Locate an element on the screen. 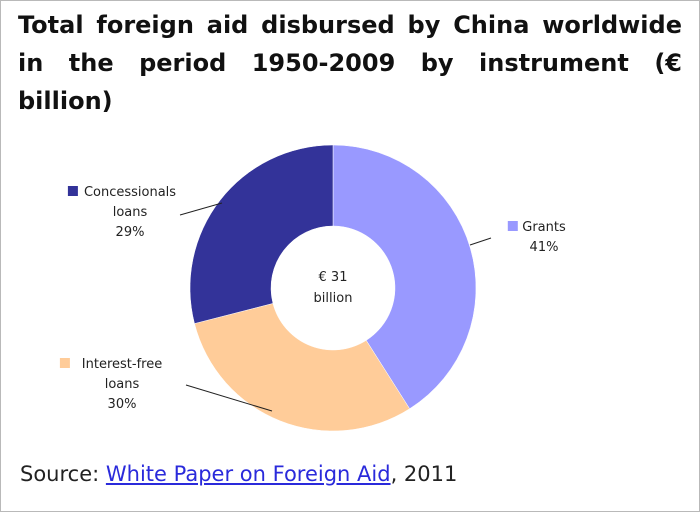 Image resolution: width=700 pixels, height=512 pixels. slice-value-label: 41% is located at coordinates (544, 247).